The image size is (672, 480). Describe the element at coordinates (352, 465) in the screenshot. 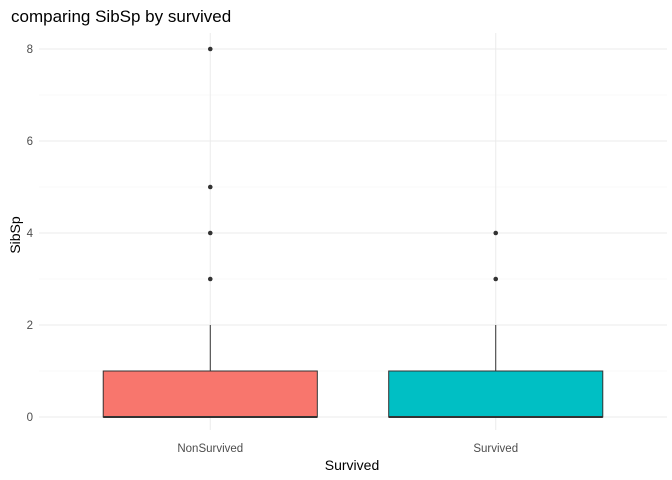

I see `x-axis-title: Survived` at that location.